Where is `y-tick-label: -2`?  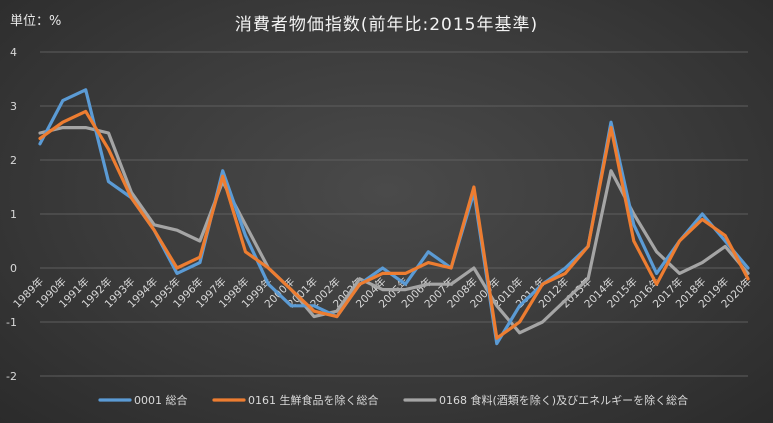
y-tick-label: -2 is located at coordinates (11, 376).